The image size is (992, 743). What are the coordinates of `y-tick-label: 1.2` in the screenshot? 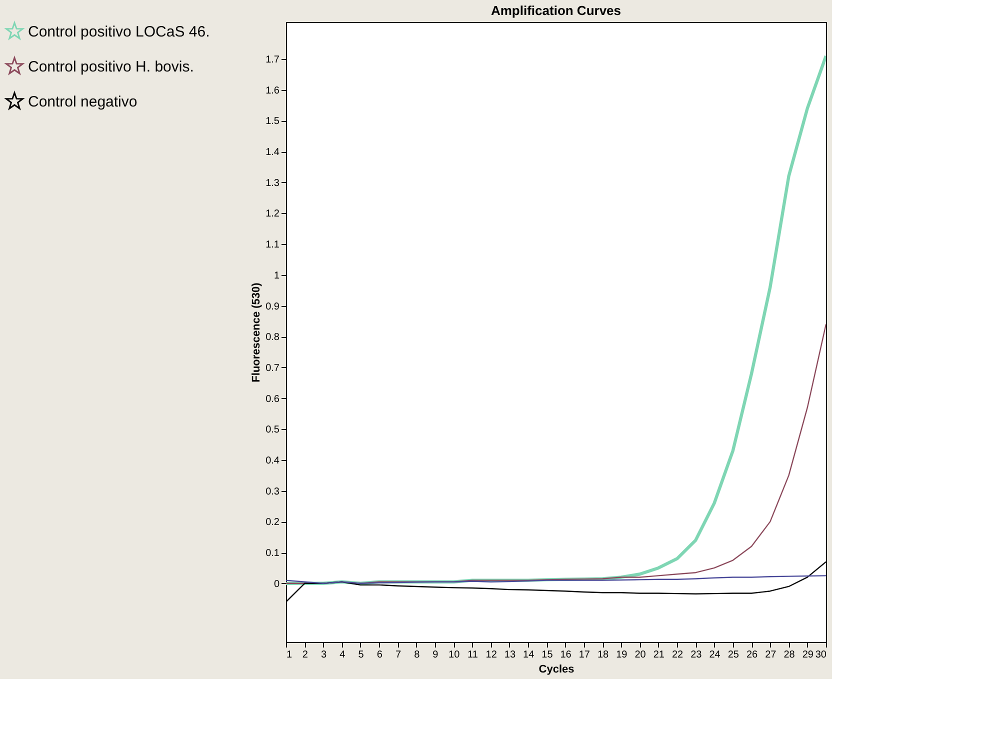 It's located at (273, 214).